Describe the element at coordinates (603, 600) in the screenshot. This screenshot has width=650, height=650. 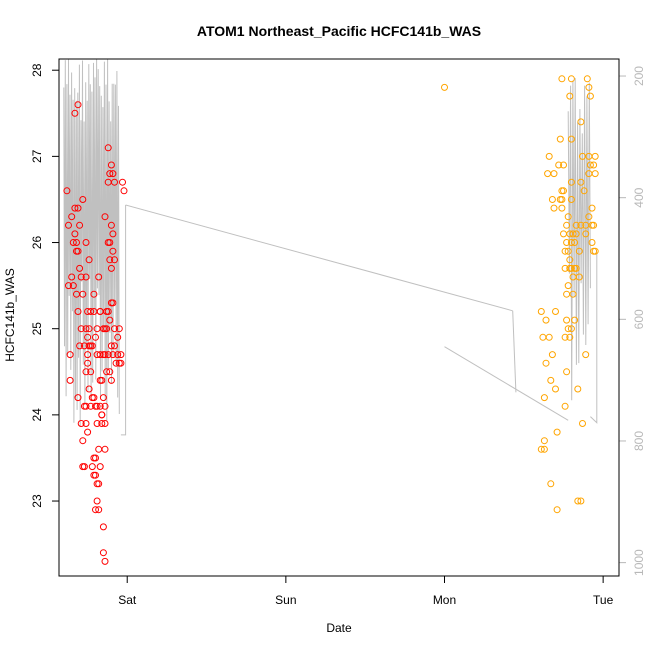
I see `x-tick-label: Tue` at that location.